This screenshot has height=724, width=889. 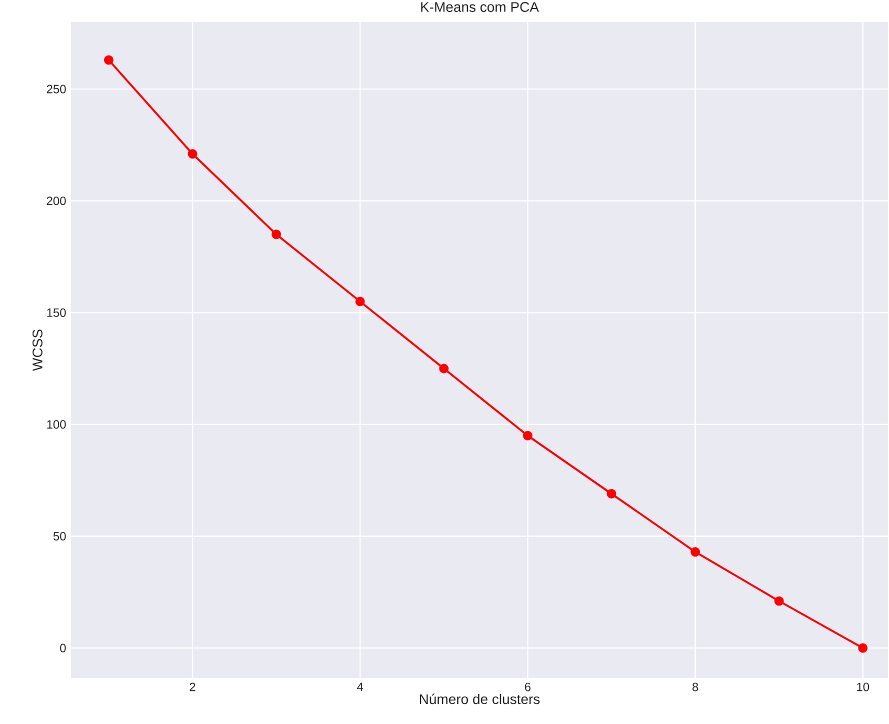 I want to click on x-tick-label: 2, so click(x=193, y=687).